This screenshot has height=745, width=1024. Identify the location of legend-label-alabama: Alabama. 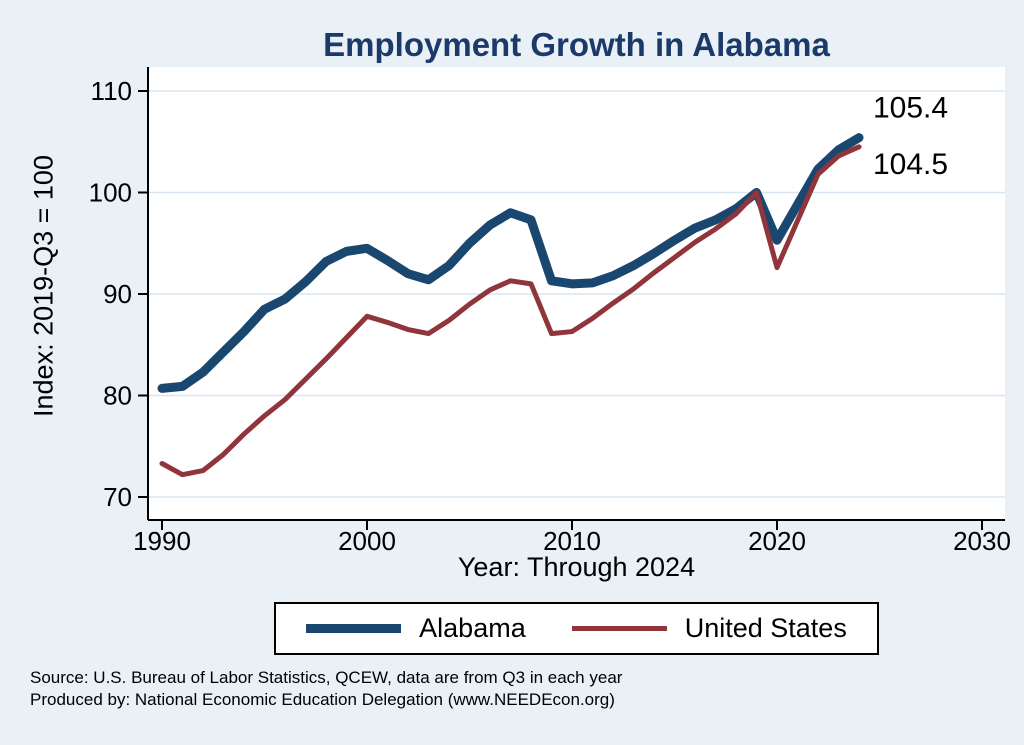
(472, 628).